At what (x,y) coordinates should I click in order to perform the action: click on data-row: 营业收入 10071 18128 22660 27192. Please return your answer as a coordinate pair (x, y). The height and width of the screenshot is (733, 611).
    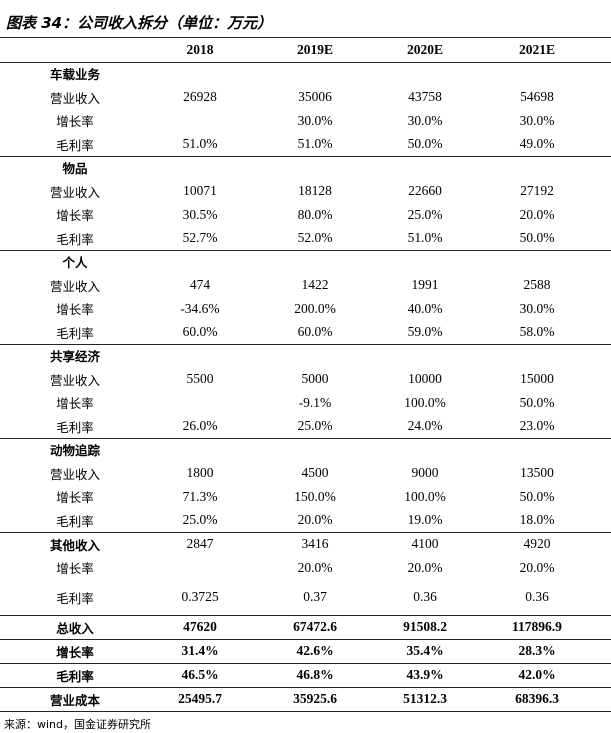
    Looking at the image, I should click on (305, 192).